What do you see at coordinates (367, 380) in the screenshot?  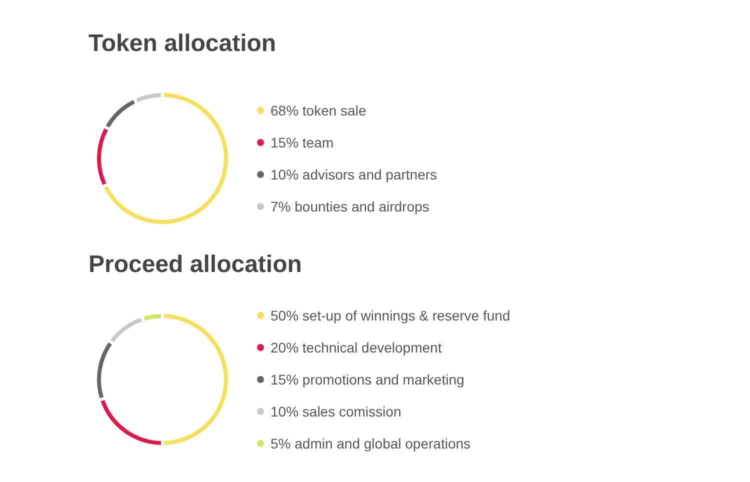 I see `legend-label: 15% promotions and marketing` at bounding box center [367, 380].